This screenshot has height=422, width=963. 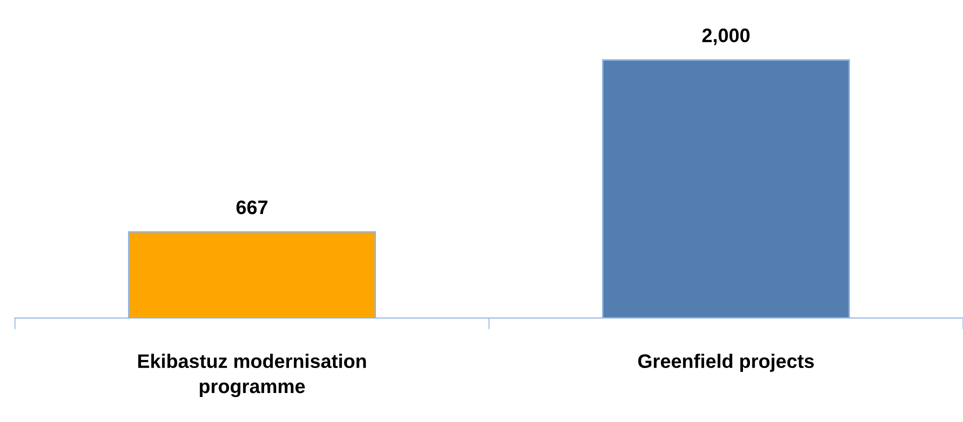 What do you see at coordinates (726, 363) in the screenshot?
I see `x-tick-label: Greenfield projects` at bounding box center [726, 363].